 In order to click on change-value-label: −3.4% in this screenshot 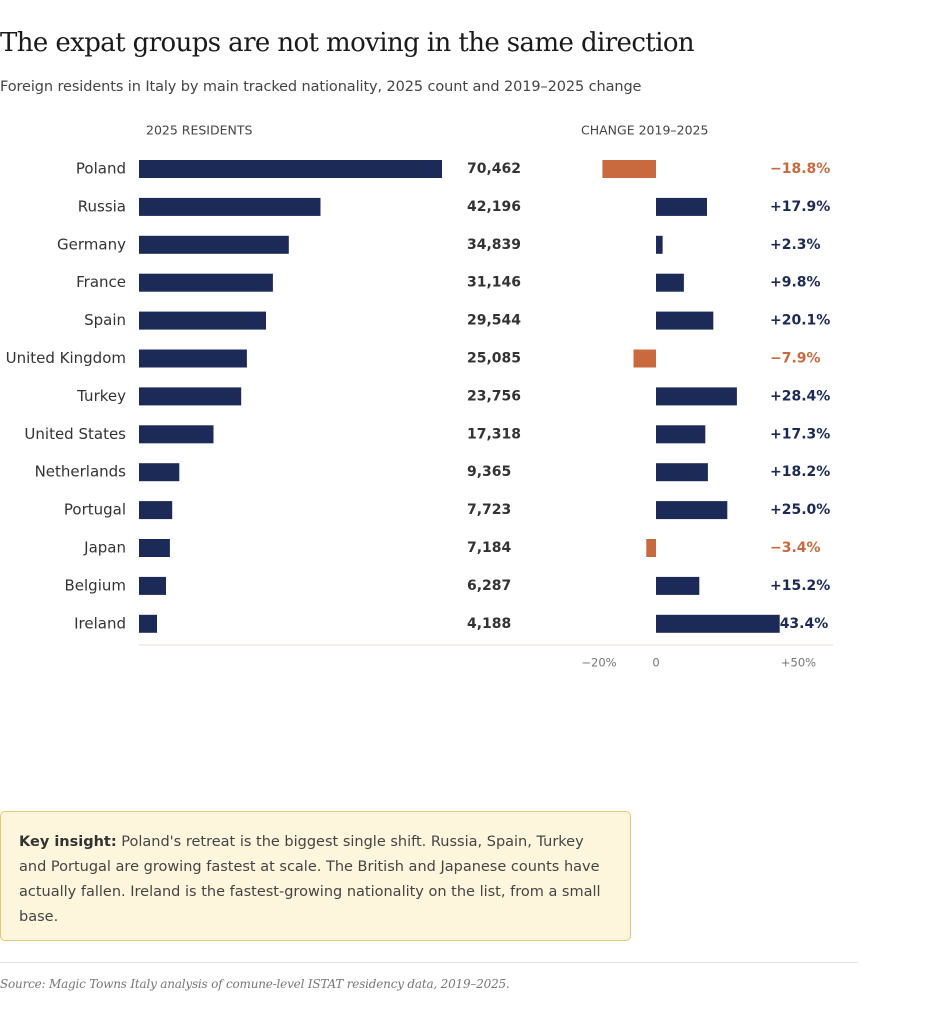, I will do `click(795, 548)`.